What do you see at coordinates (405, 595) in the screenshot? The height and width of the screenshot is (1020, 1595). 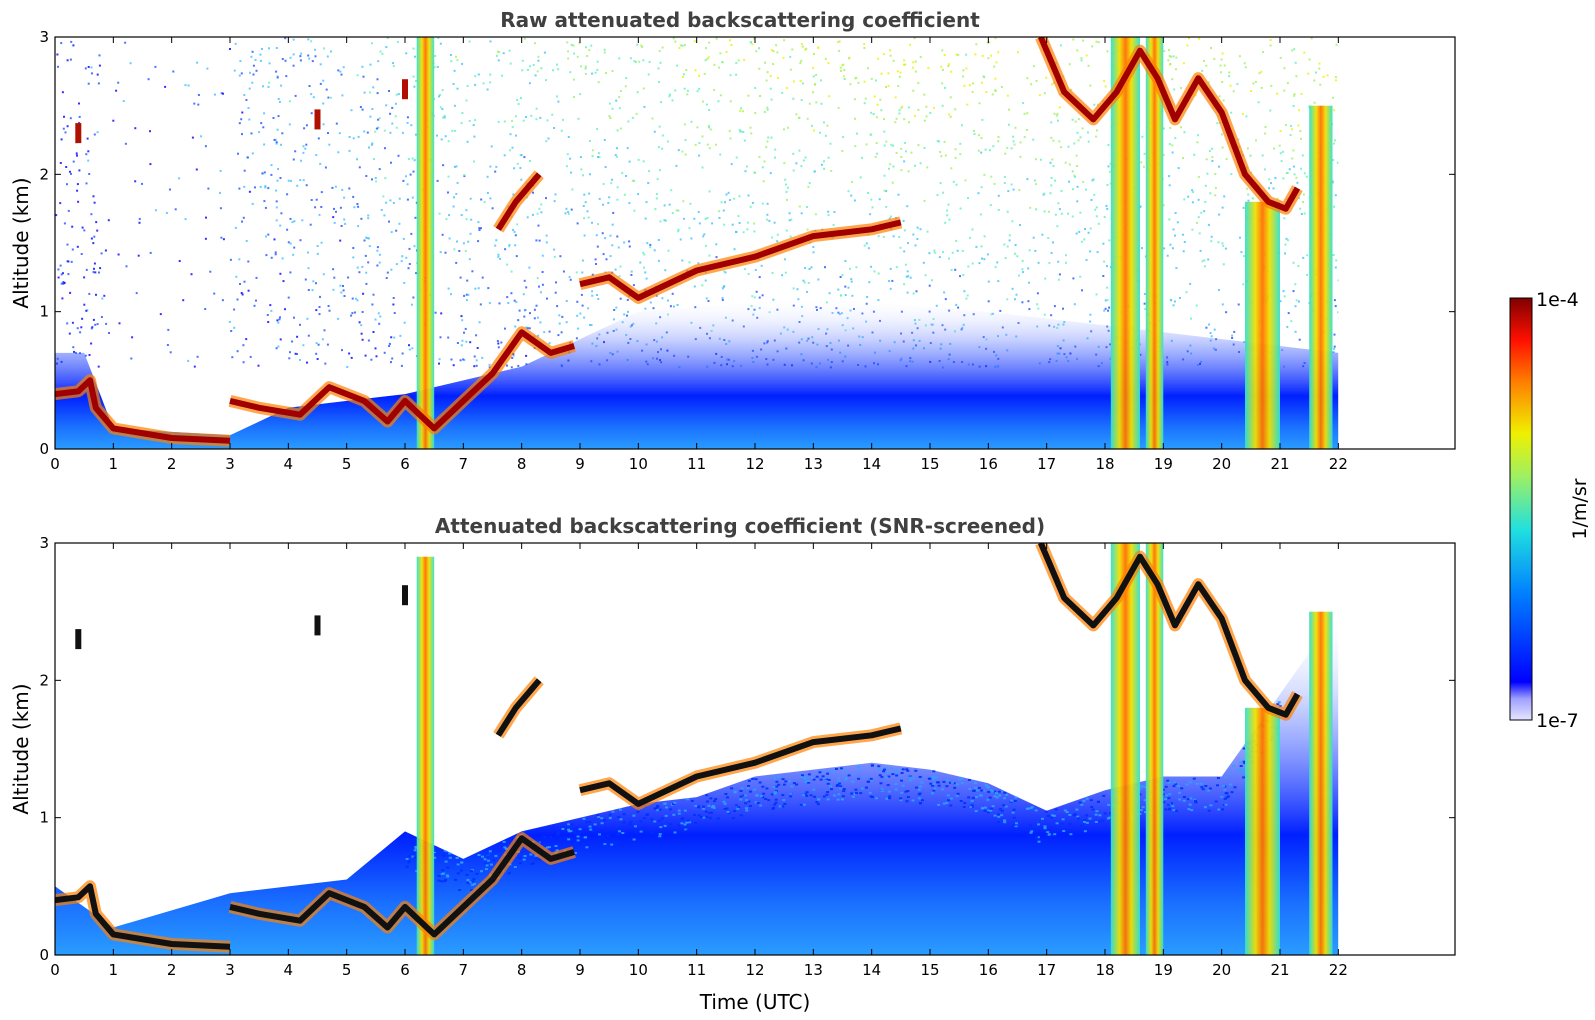 I see `cloud-patch` at bounding box center [405, 595].